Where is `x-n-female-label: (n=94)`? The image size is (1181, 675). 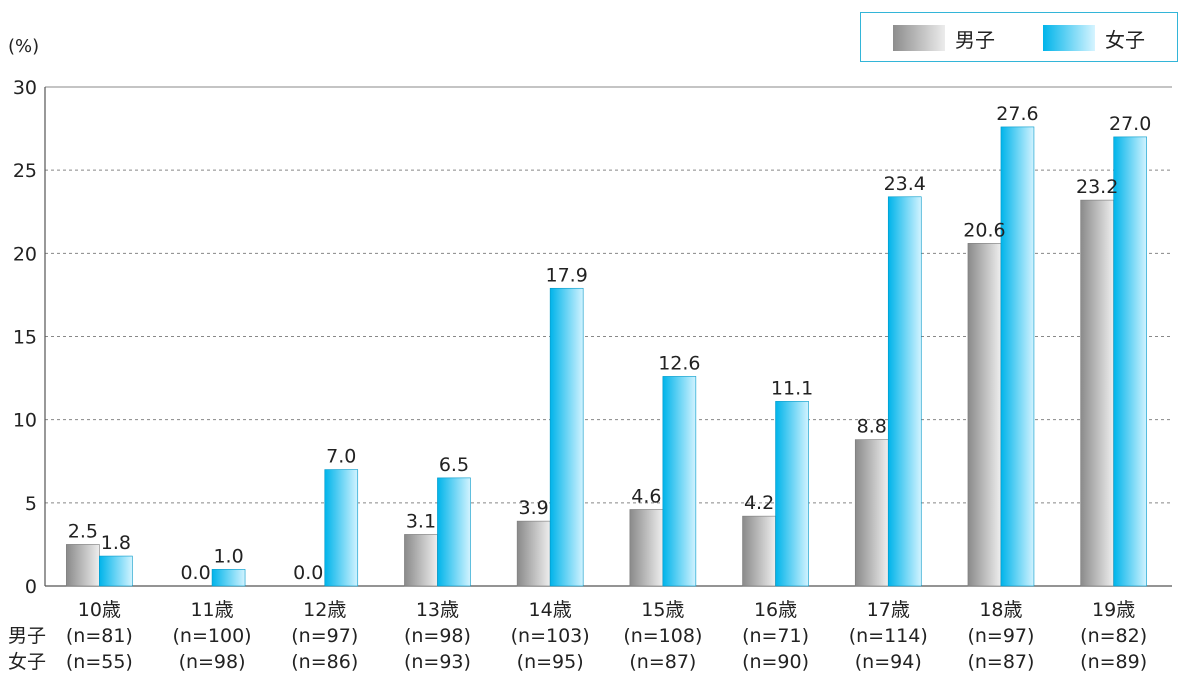
x-n-female-label: (n=94) is located at coordinates (888, 662).